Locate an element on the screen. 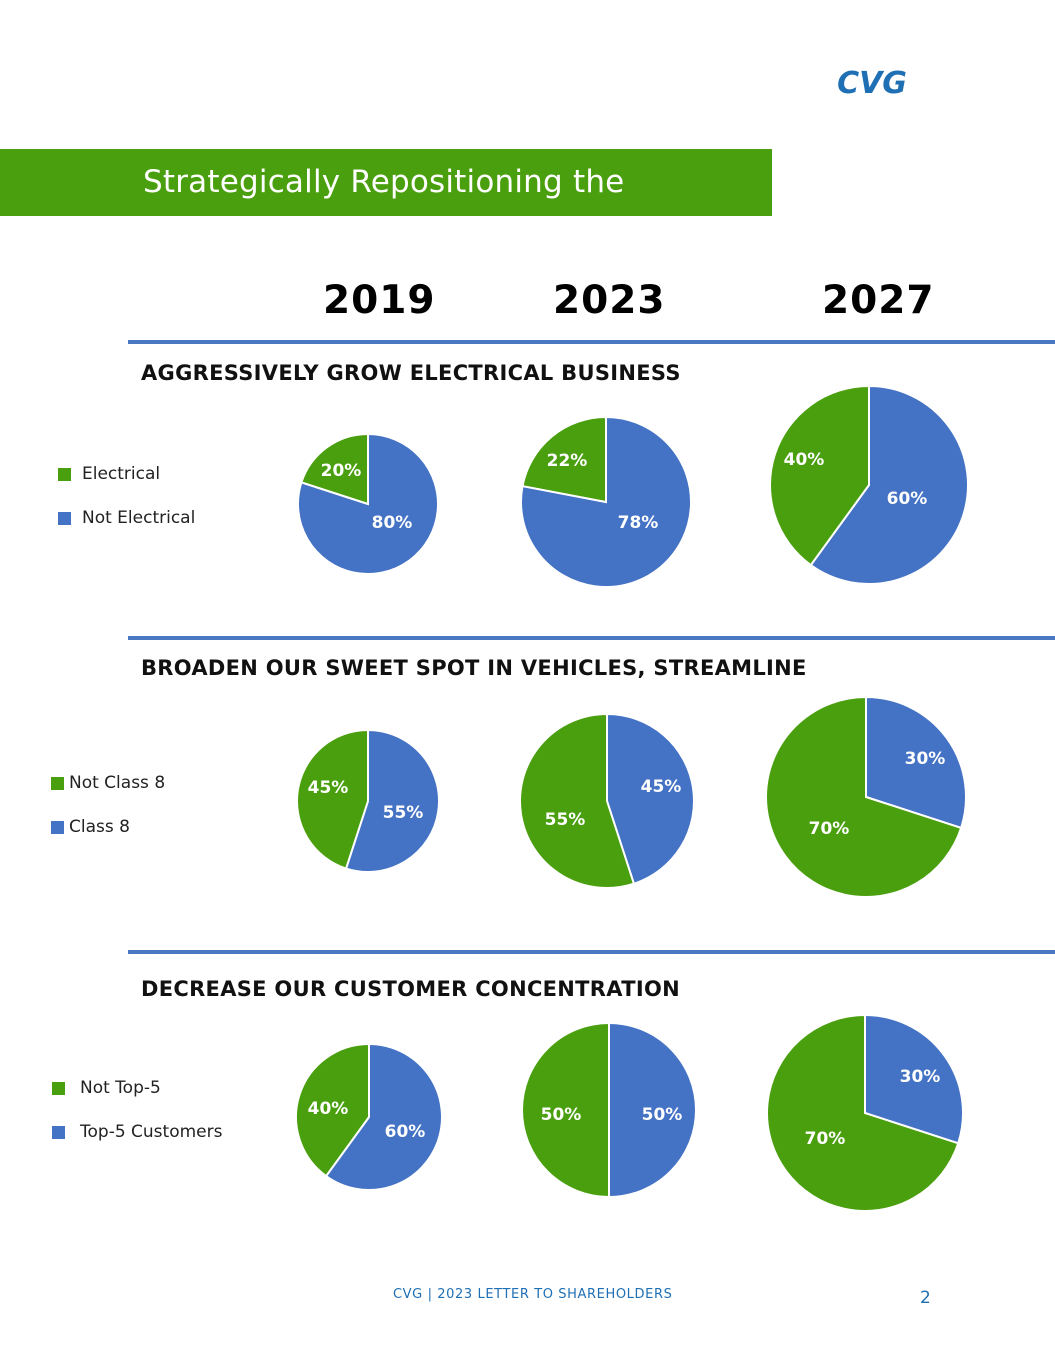 The image size is (1055, 1365). footer-text: CVG | 2023 LETTER TO SHAREHOLDERS is located at coordinates (533, 1294).